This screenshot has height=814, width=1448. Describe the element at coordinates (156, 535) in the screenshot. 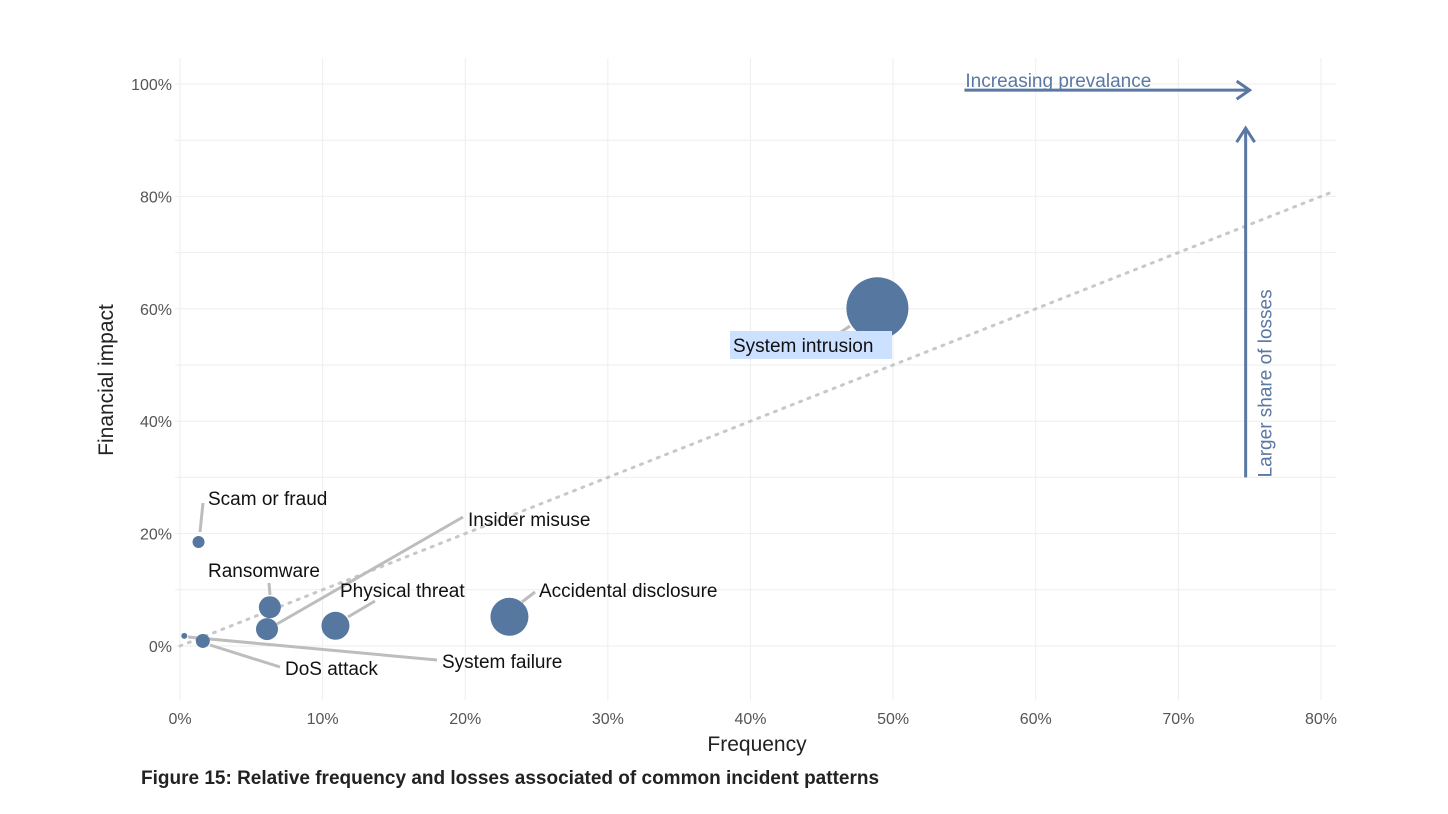

I see `y-tick-label: 20%` at that location.